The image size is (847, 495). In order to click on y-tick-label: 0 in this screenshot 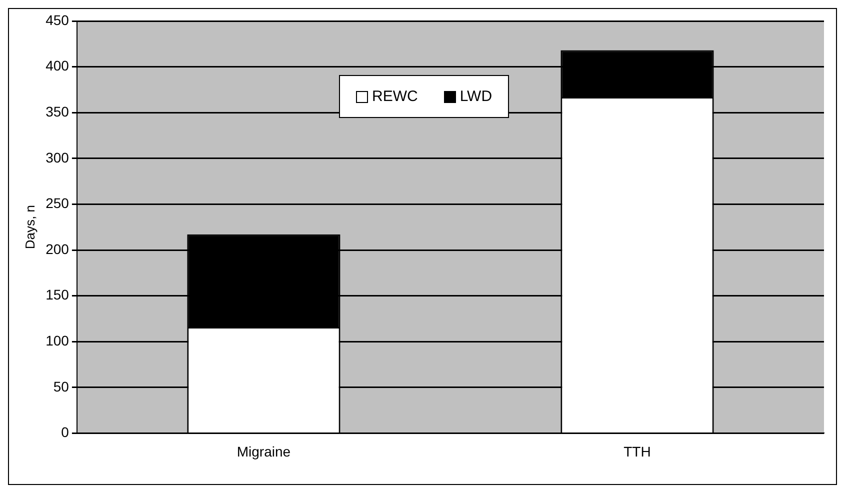, I will do `click(65, 432)`.